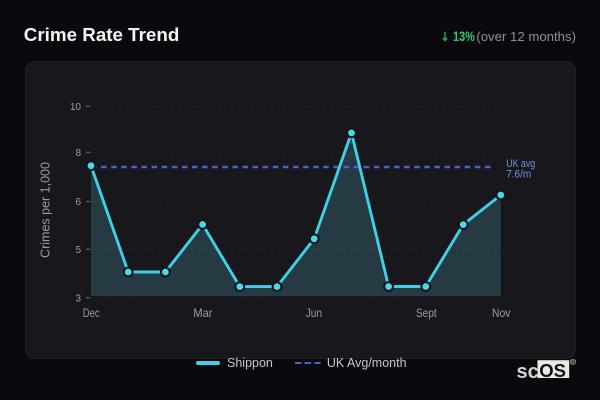 The image size is (600, 400). What do you see at coordinates (76, 107) in the screenshot?
I see `svg-text: 10` at bounding box center [76, 107].